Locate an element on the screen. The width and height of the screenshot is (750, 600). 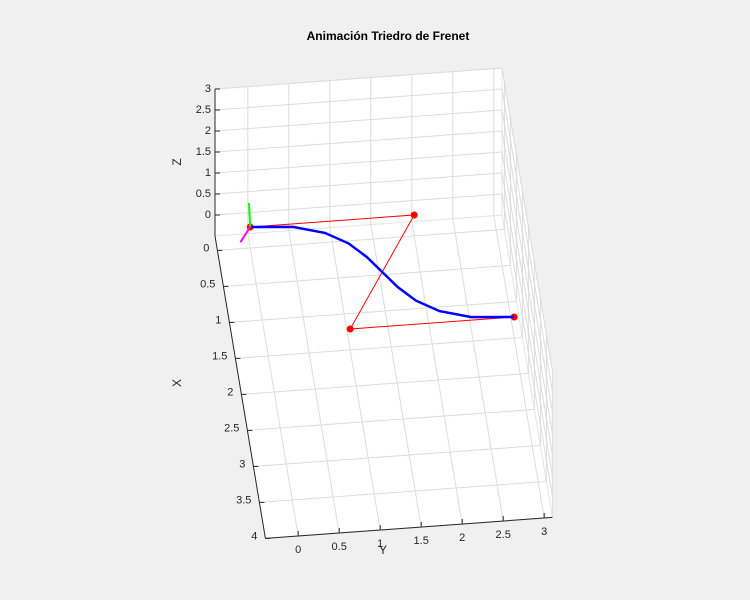
y-tick-label: 0 is located at coordinates (298, 550).